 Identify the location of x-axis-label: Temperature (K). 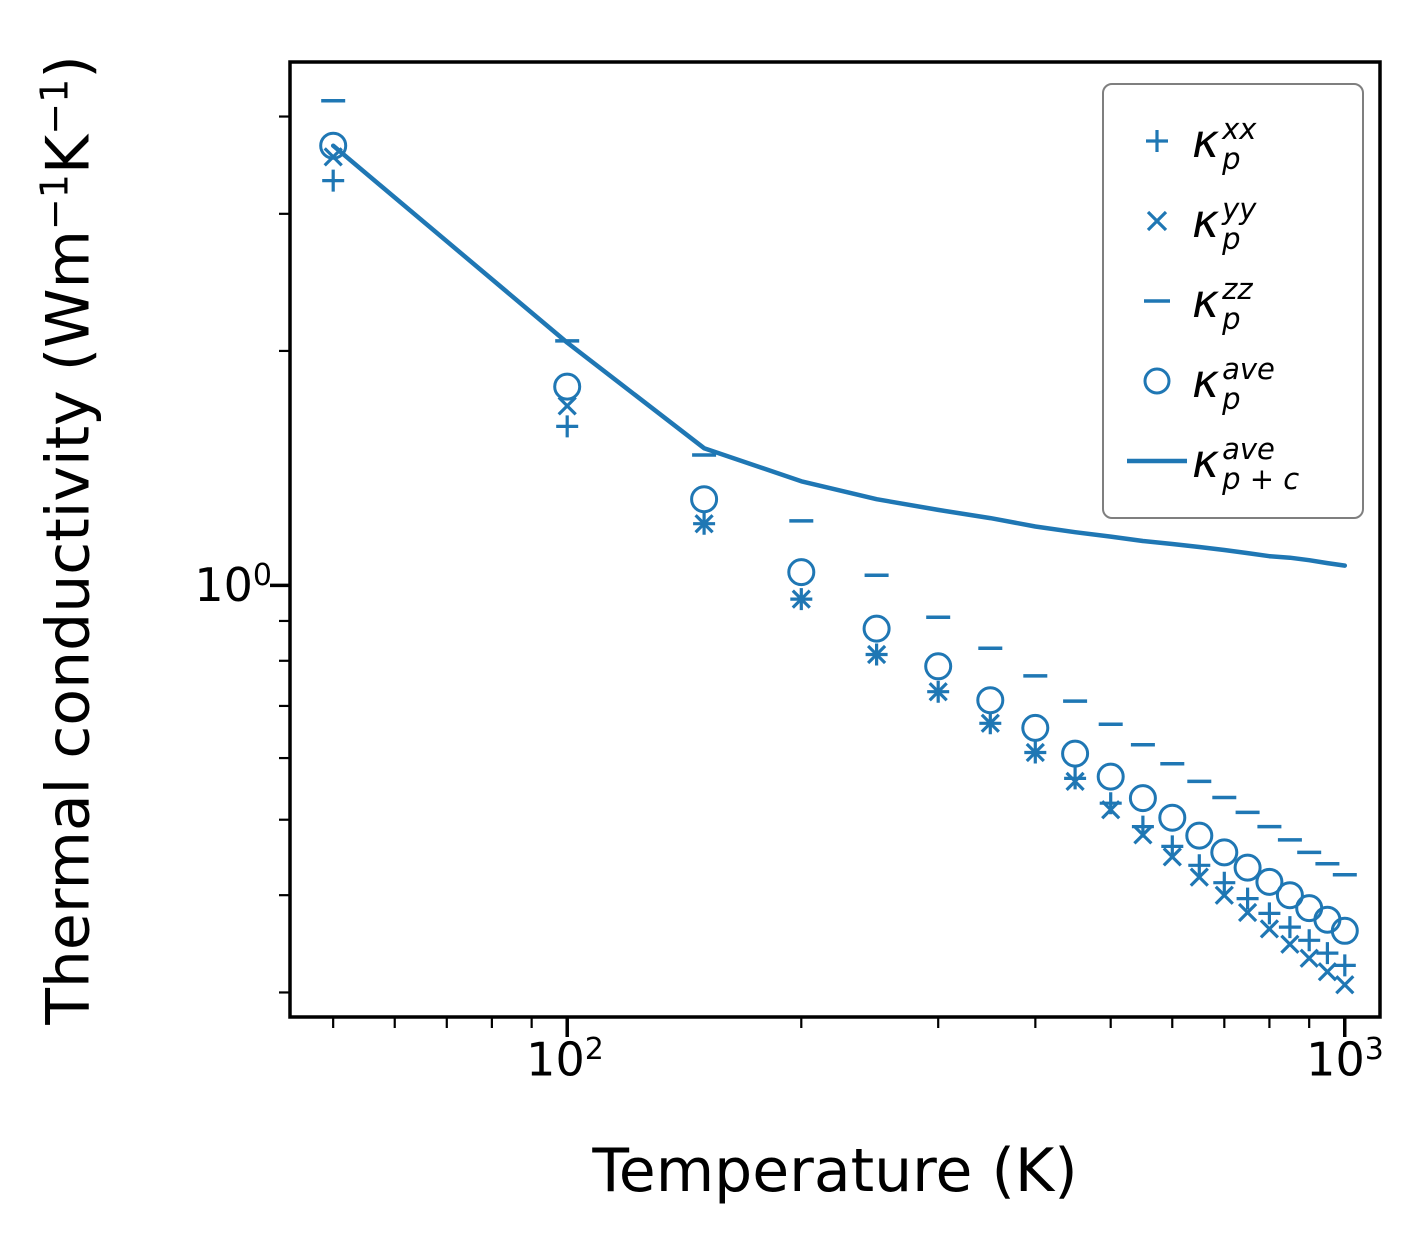
(835, 1171).